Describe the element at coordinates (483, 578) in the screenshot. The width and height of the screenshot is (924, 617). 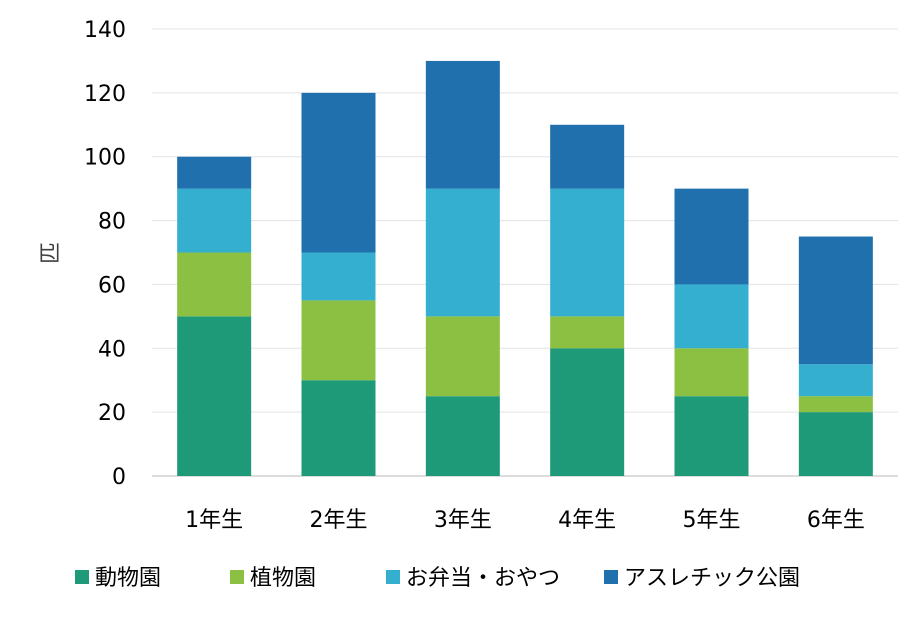
I see `legend-label: お弁当・おやつ` at that location.